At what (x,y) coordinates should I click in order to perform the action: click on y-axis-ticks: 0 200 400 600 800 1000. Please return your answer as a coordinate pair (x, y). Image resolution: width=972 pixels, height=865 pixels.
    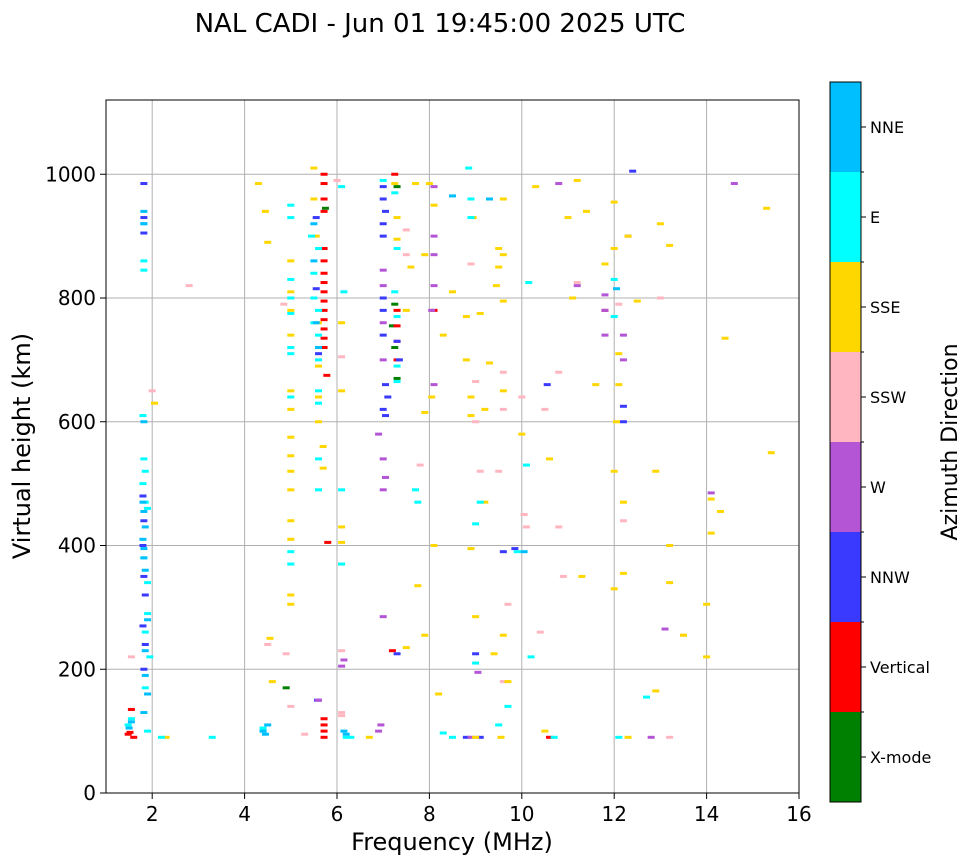
    Looking at the image, I should click on (75, 483).